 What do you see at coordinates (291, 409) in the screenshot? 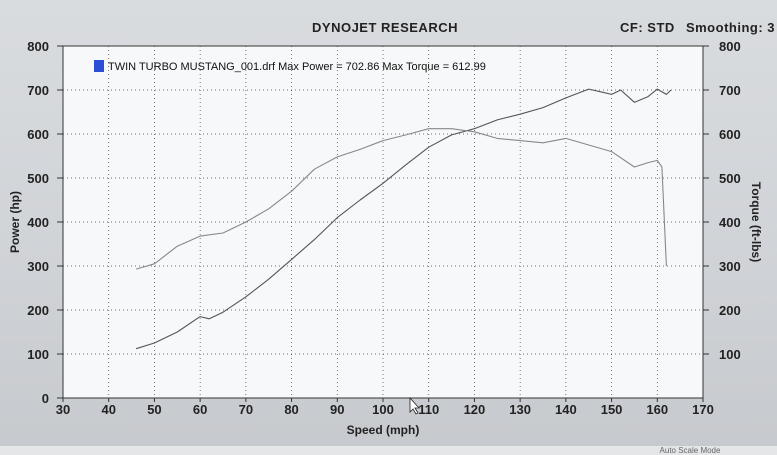
I see `x-tick-label: 80` at bounding box center [291, 409].